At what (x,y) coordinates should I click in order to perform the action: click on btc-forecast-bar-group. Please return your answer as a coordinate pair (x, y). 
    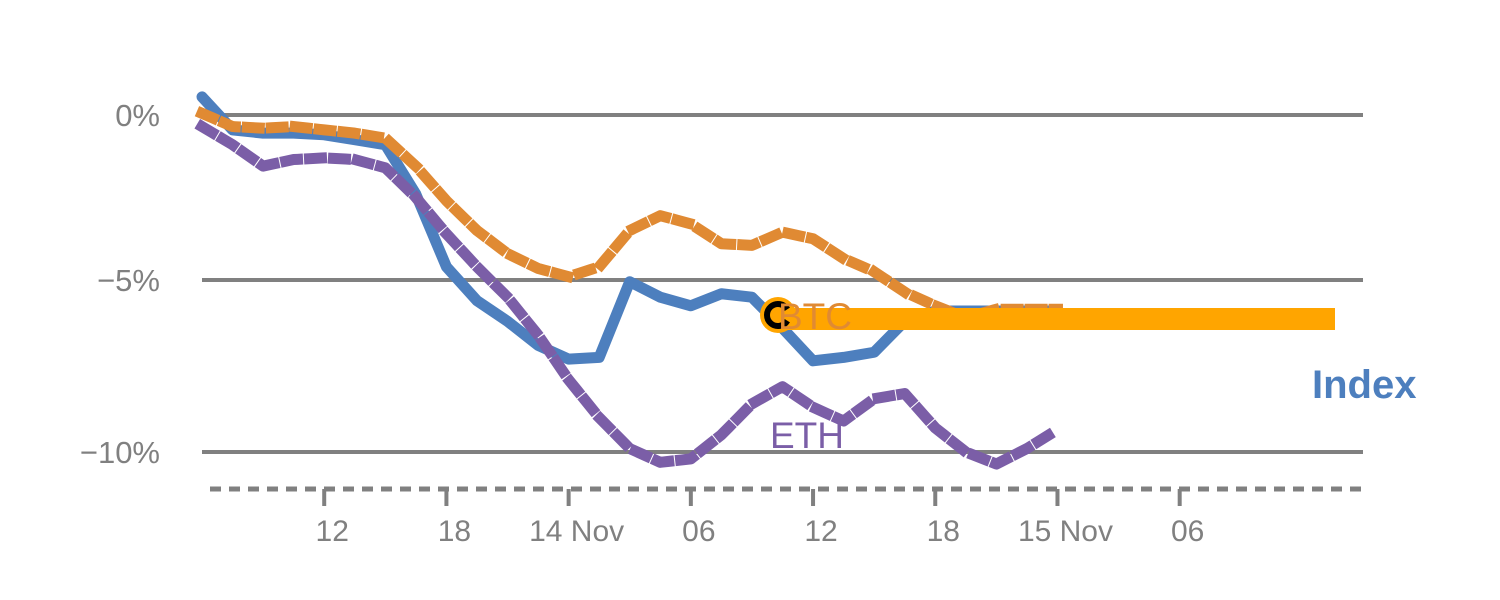
    Looking at the image, I should click on (1055, 319).